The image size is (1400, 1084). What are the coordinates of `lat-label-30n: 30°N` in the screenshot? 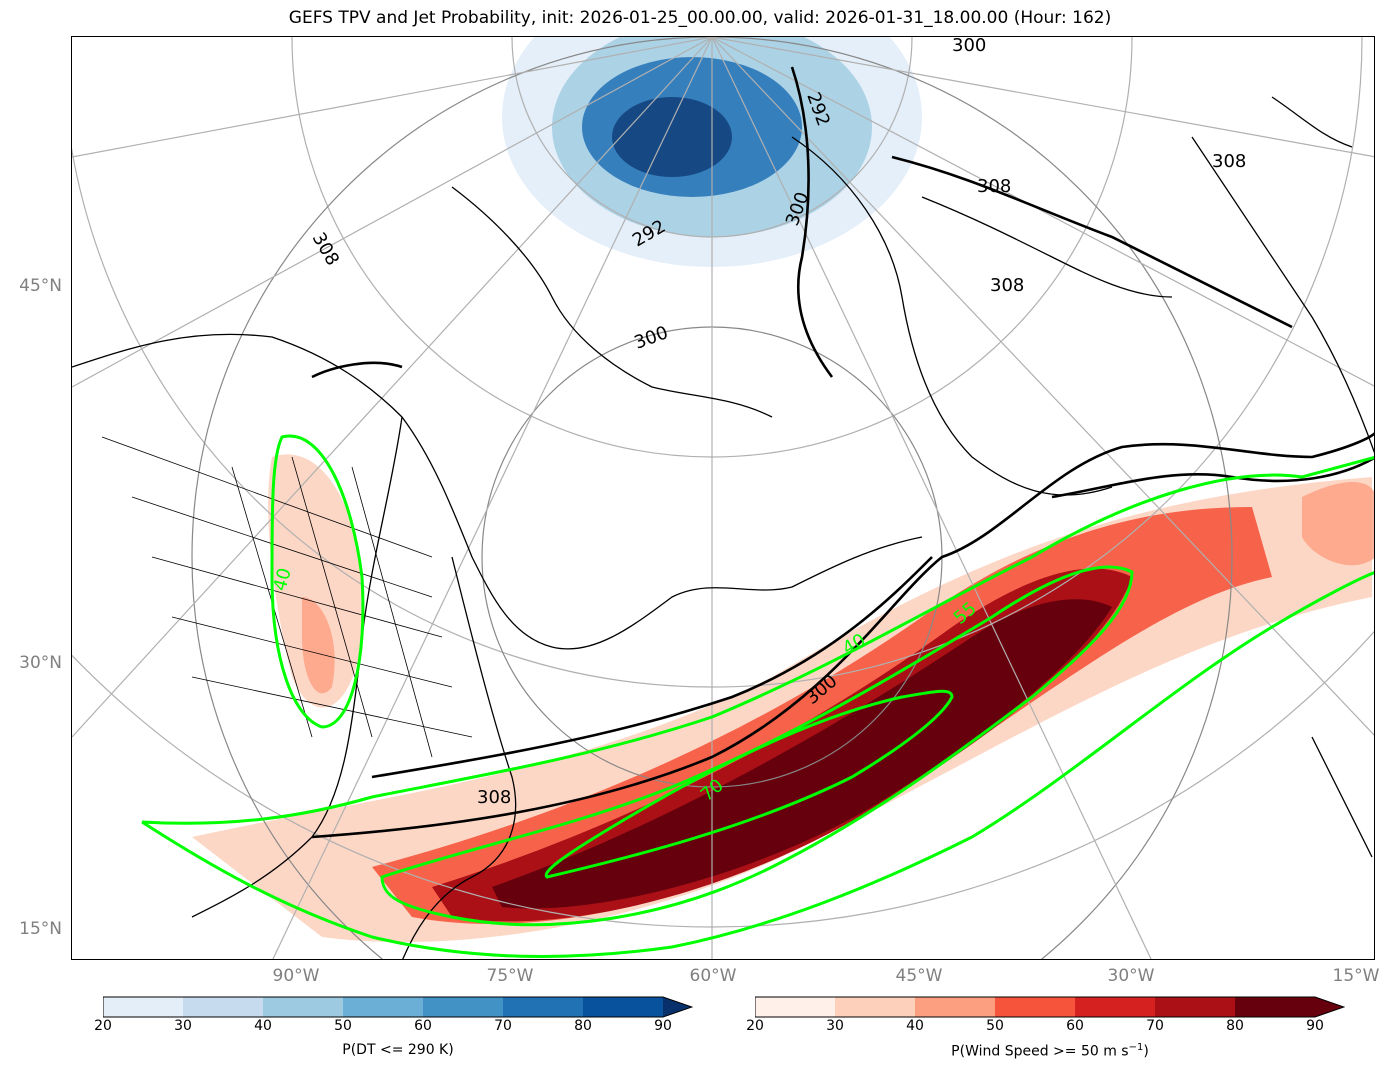 It's located at (40, 663).